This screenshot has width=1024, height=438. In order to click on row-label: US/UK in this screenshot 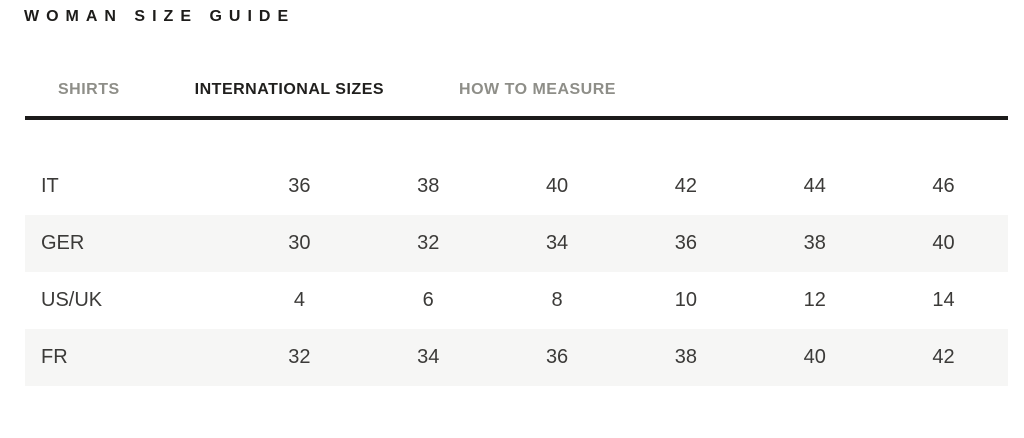, I will do `click(72, 300)`.